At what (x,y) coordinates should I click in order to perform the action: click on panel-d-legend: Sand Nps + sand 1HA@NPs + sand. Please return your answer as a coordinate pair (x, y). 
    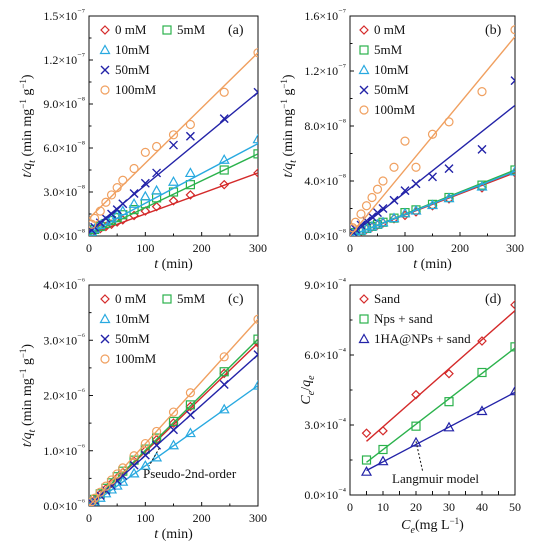
    Looking at the image, I should click on (414, 318).